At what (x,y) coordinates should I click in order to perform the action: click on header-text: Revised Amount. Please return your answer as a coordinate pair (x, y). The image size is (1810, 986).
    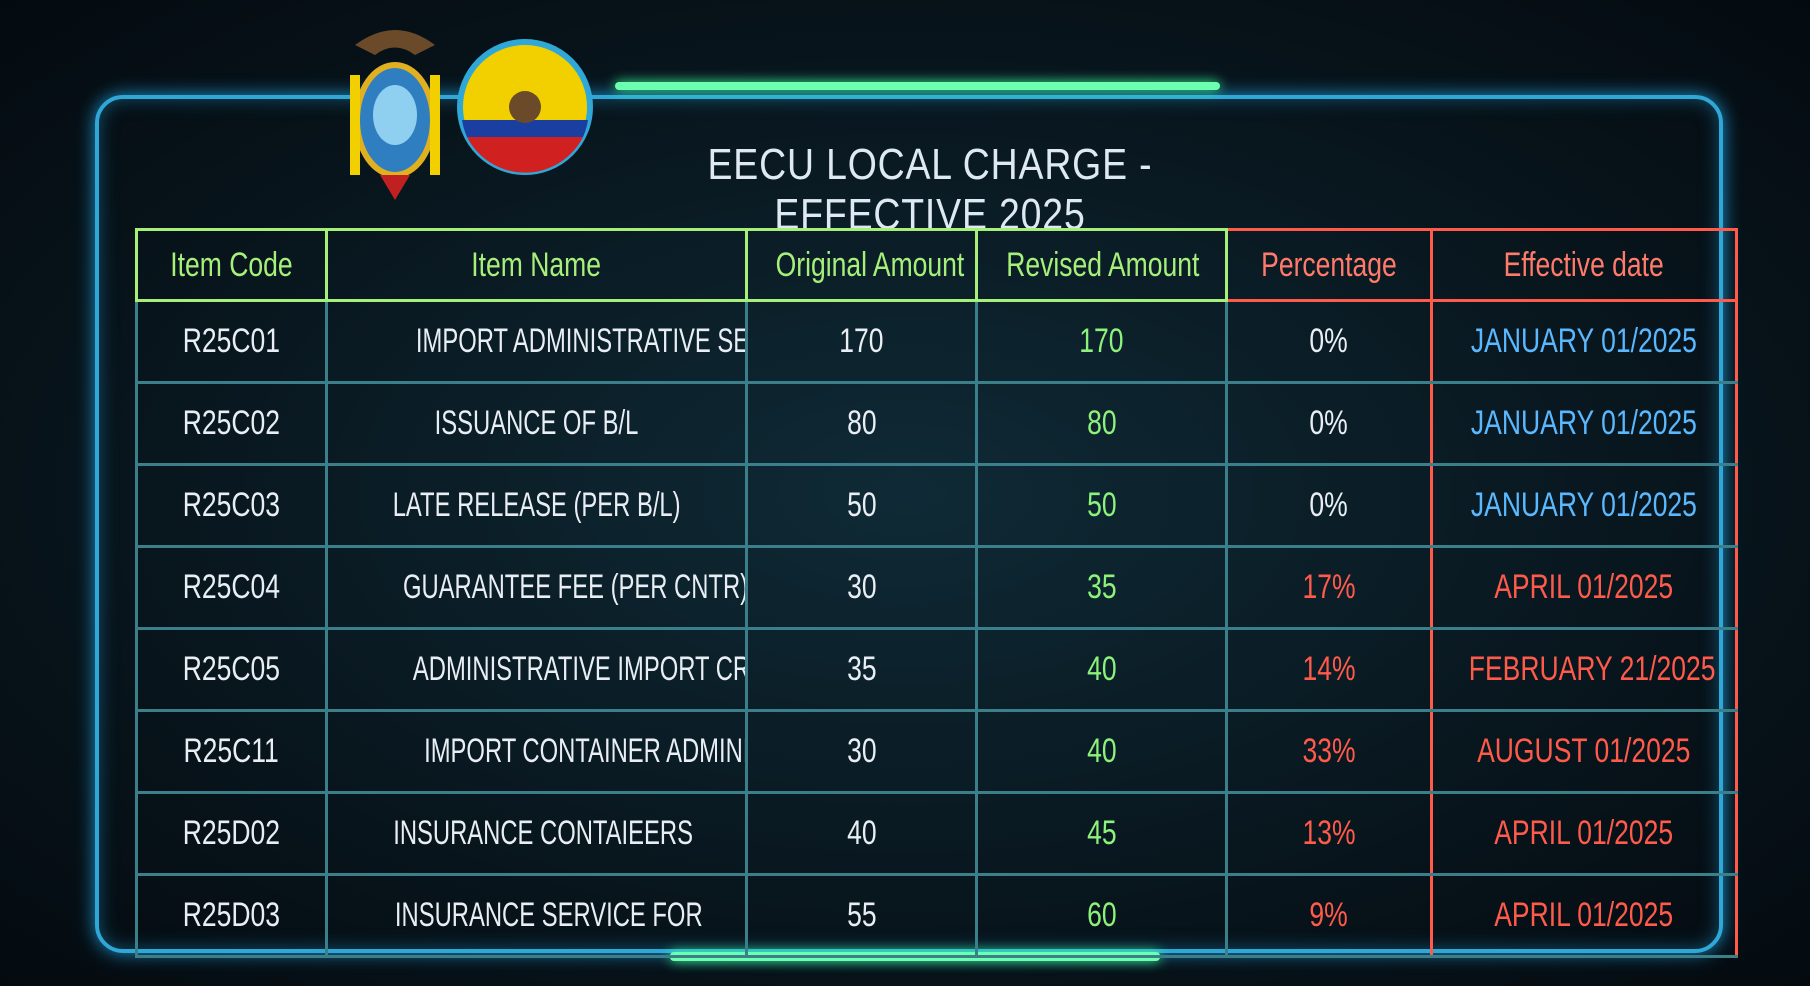
    Looking at the image, I should click on (1103, 264).